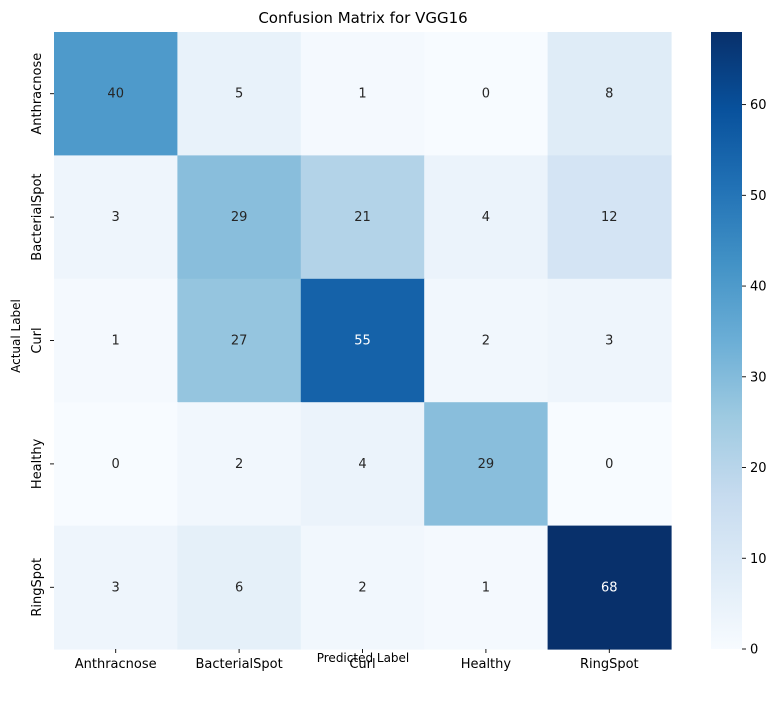 The image size is (780, 701). Describe the element at coordinates (758, 468) in the screenshot. I see `colorbar-tick-label: 20` at that location.